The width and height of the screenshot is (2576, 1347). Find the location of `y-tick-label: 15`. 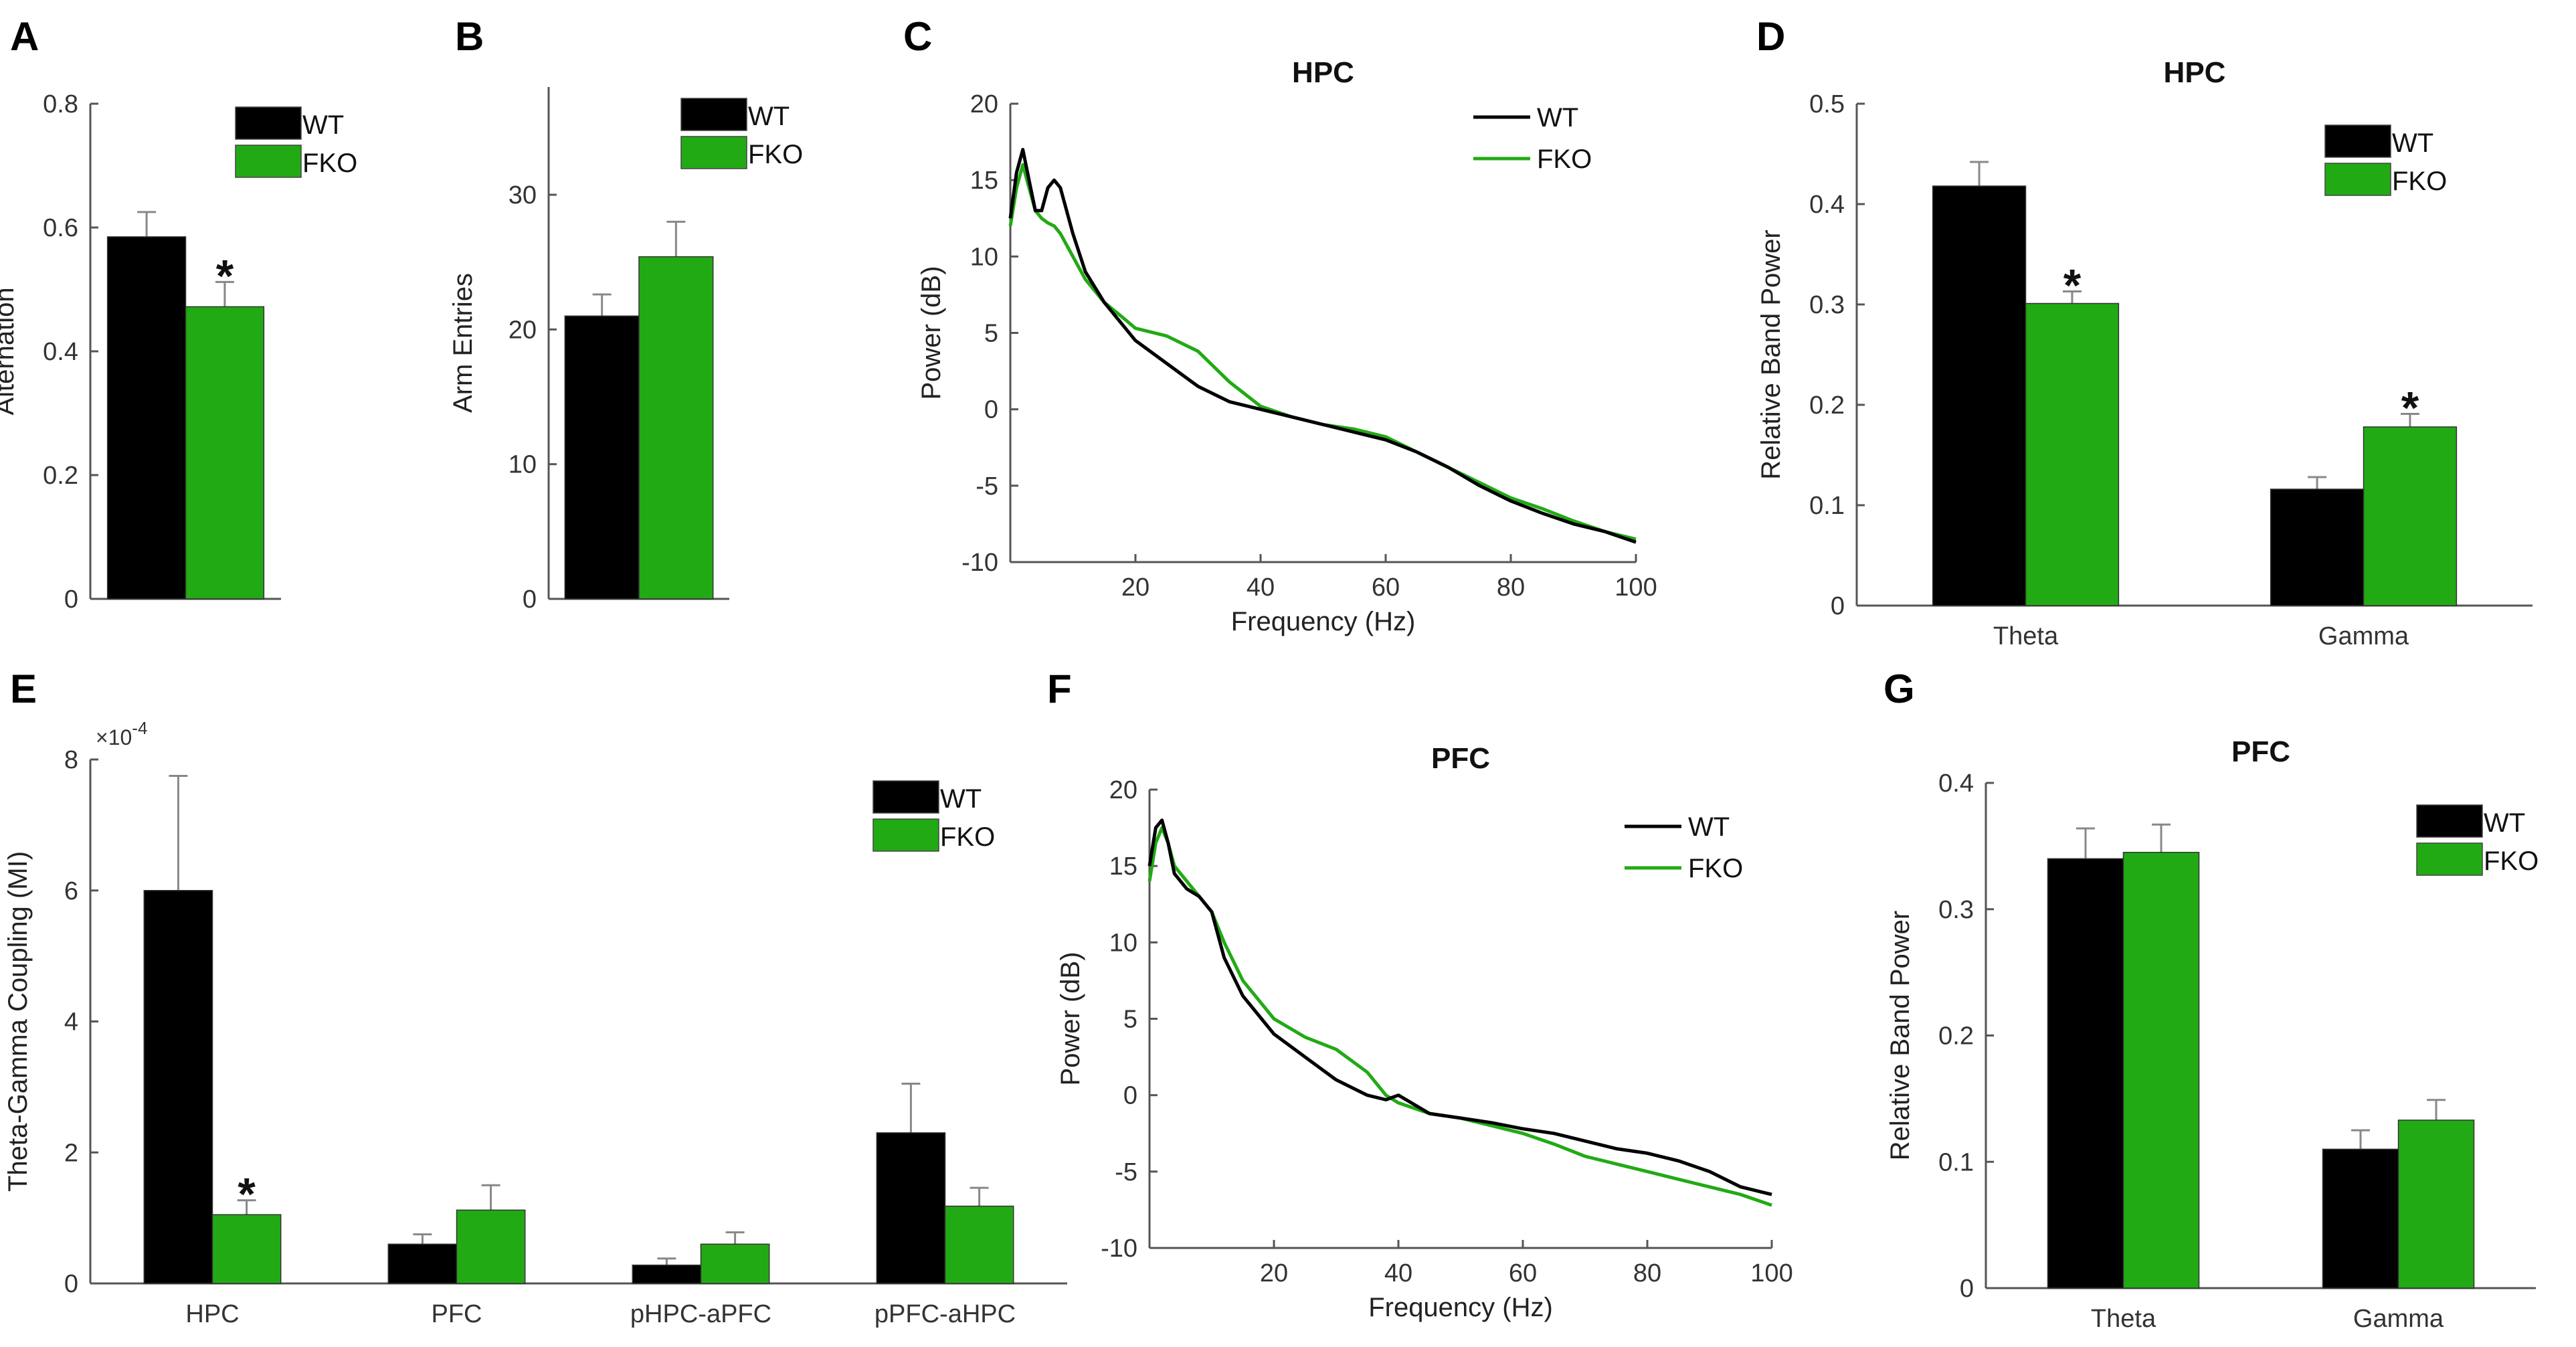

y-tick-label: 15 is located at coordinates (984, 181).